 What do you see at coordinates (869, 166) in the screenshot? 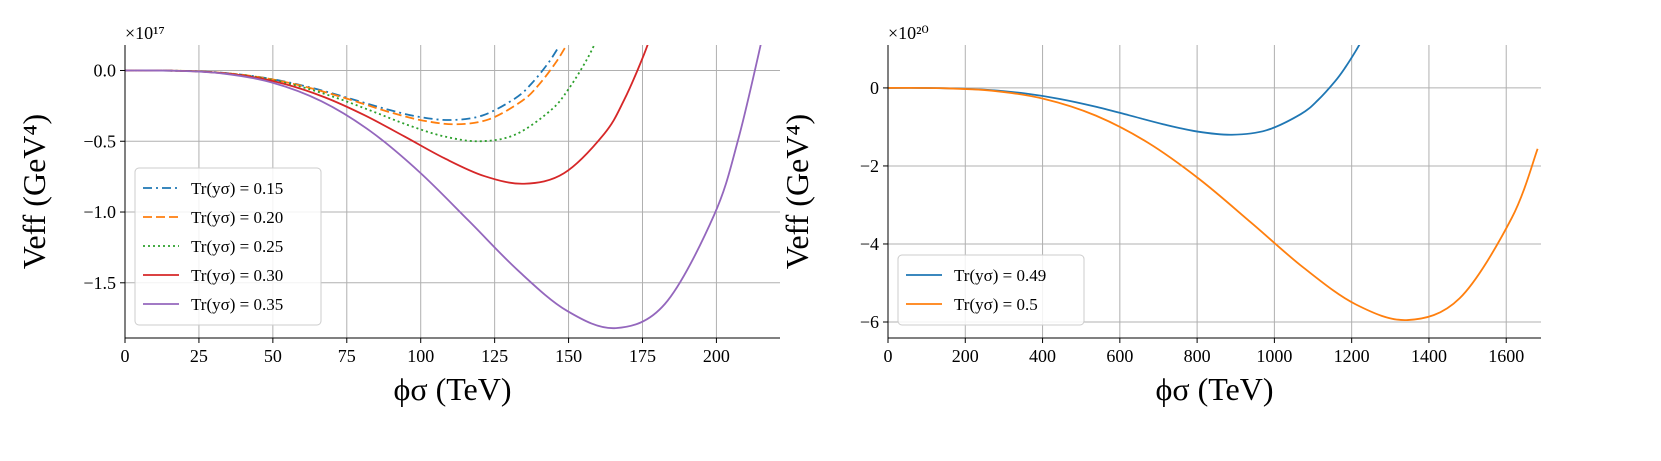
I see `y-tick-label: −2` at bounding box center [869, 166].